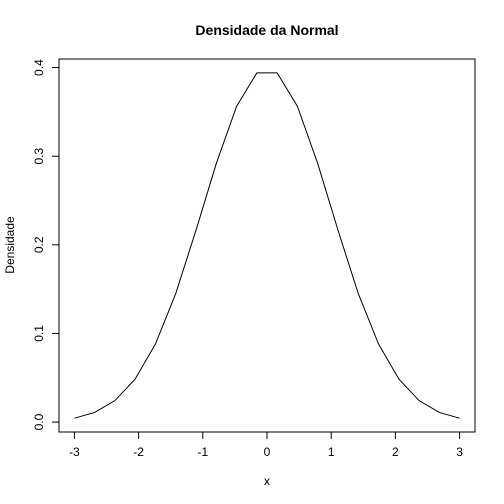  Describe the element at coordinates (39, 156) in the screenshot. I see `y-tick-label: 0.3` at that location.